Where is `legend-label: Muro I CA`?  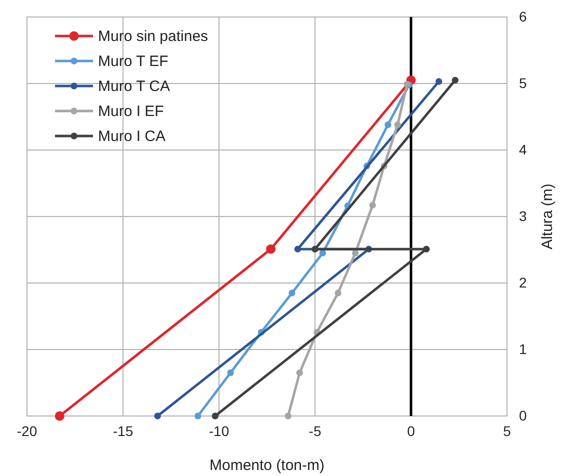
legend-label: Muro I CA is located at coordinates (132, 136).